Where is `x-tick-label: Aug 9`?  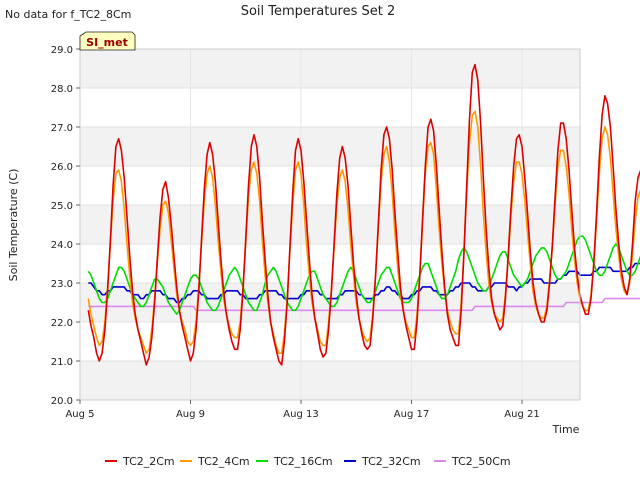
x-tick-label: Aug 9 is located at coordinates (190, 414).